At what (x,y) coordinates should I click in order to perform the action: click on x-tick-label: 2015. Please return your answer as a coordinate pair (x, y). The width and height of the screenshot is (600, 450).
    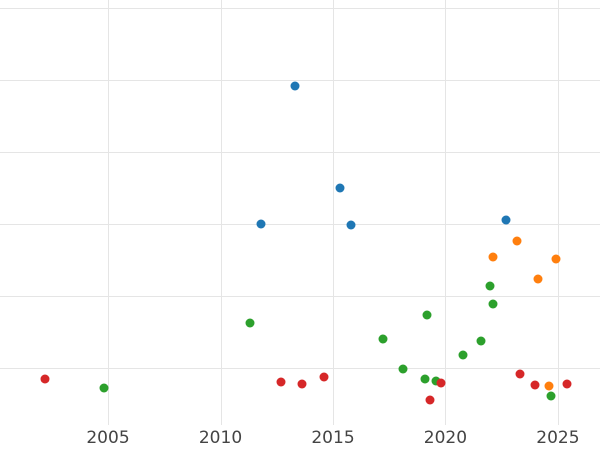
    Looking at the image, I should click on (333, 438).